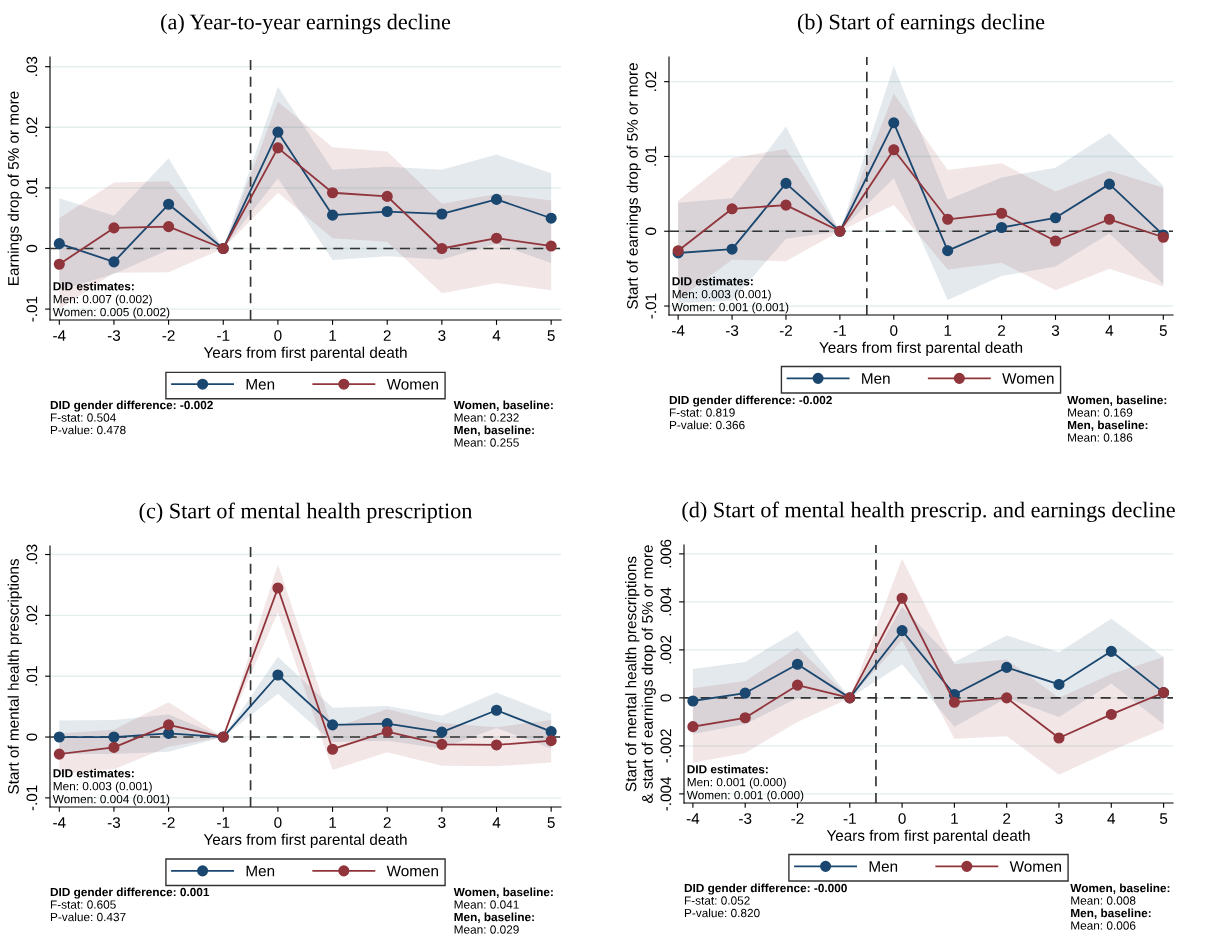  Describe the element at coordinates (722, 913) in the screenshot. I see `text: P-value: 0.820` at that location.